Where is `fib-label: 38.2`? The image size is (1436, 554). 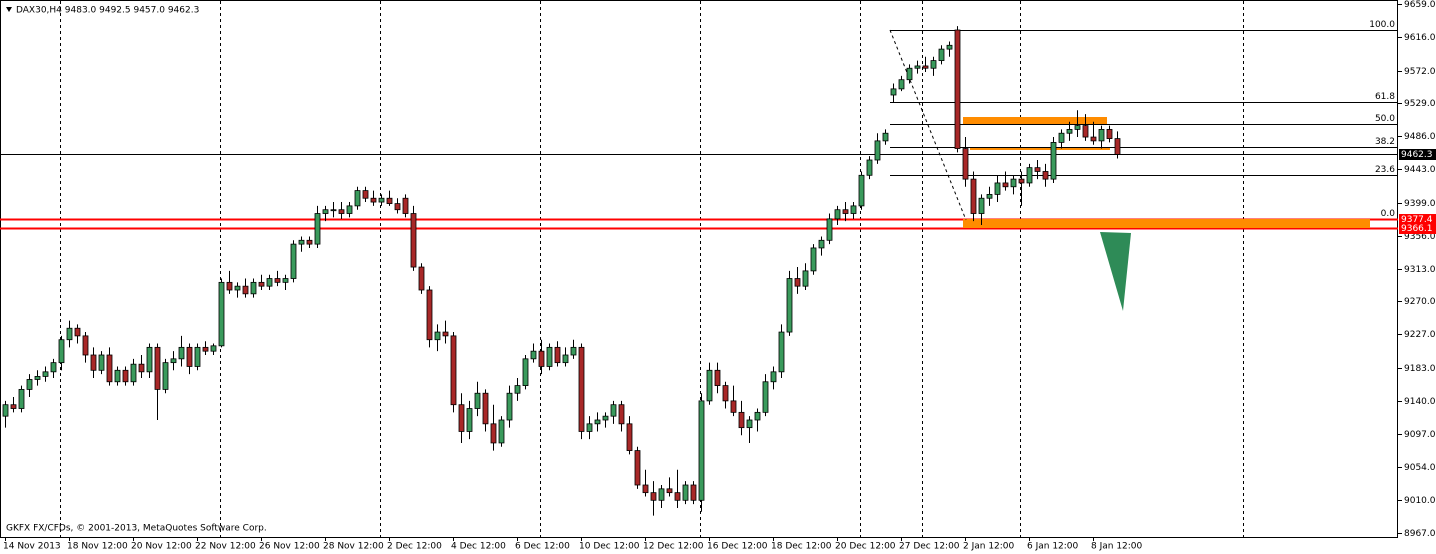 fib-label: 38.2 is located at coordinates (1385, 142).